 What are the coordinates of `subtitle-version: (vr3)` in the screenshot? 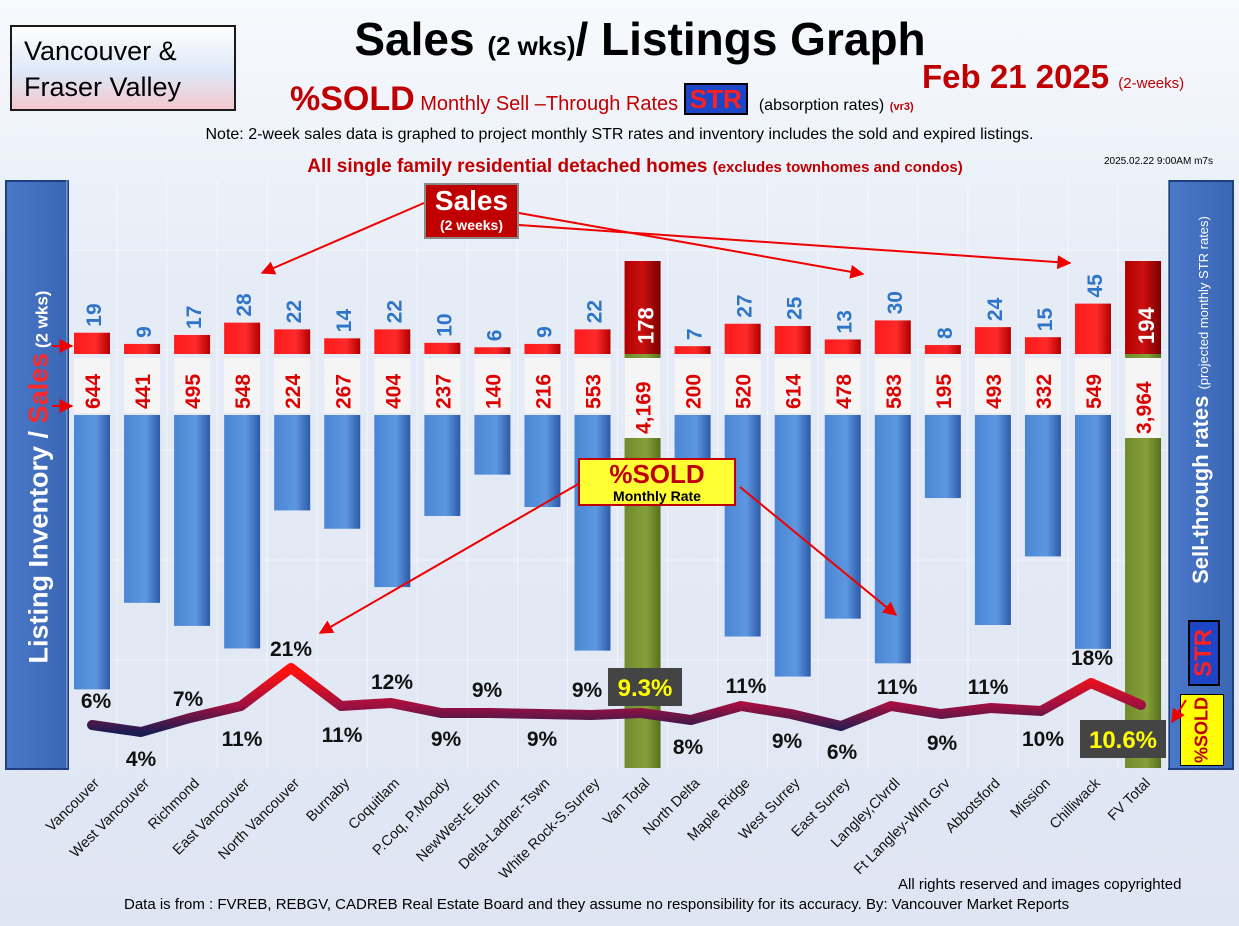 It's located at (901, 107).